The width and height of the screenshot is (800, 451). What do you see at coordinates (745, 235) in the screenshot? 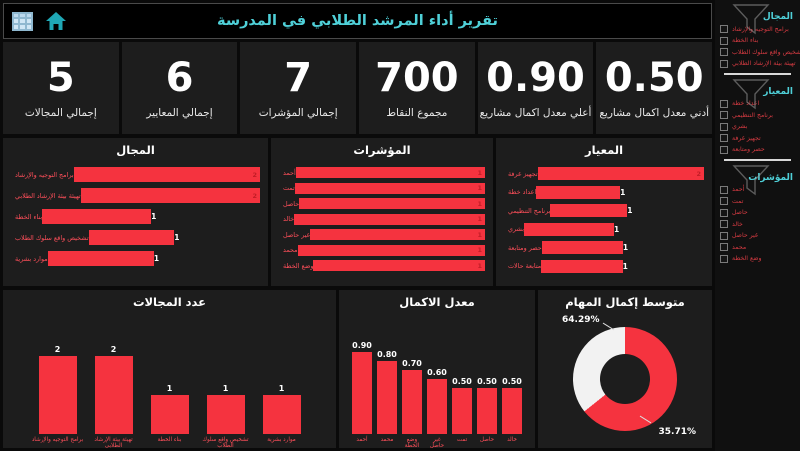
I see `filter-option-label: غير حاصل` at bounding box center [745, 235].